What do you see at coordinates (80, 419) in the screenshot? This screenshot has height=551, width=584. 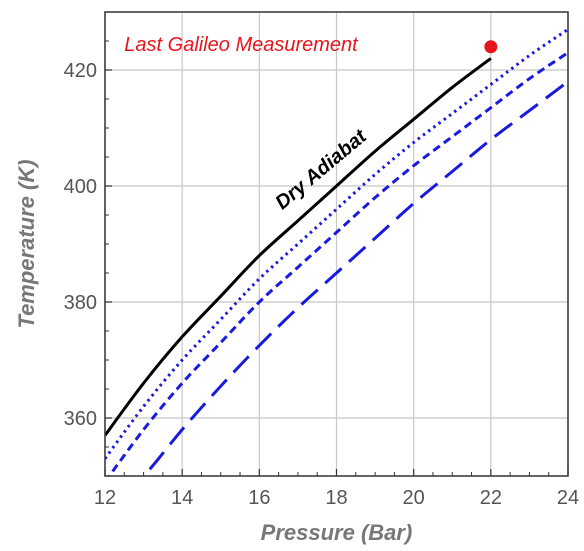 I see `y-tick-label: 360` at bounding box center [80, 419].